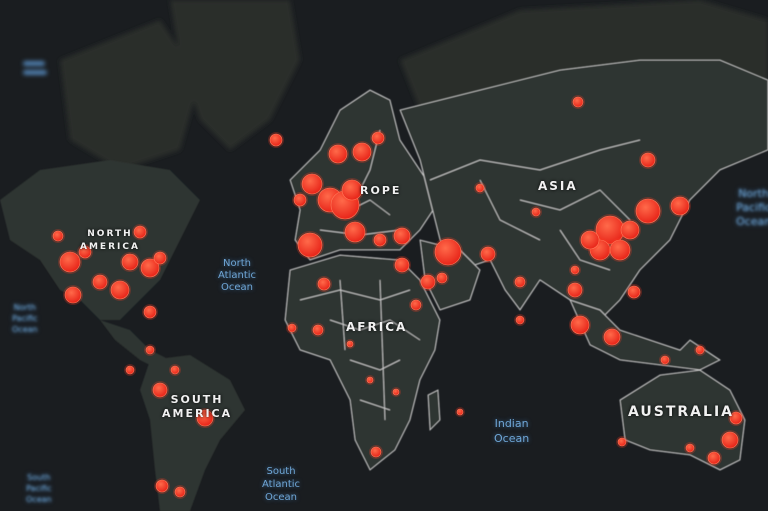 This screenshot has height=511, width=768. What do you see at coordinates (645, 335) in the screenshot?
I see `southeast-asia-land` at bounding box center [645, 335].